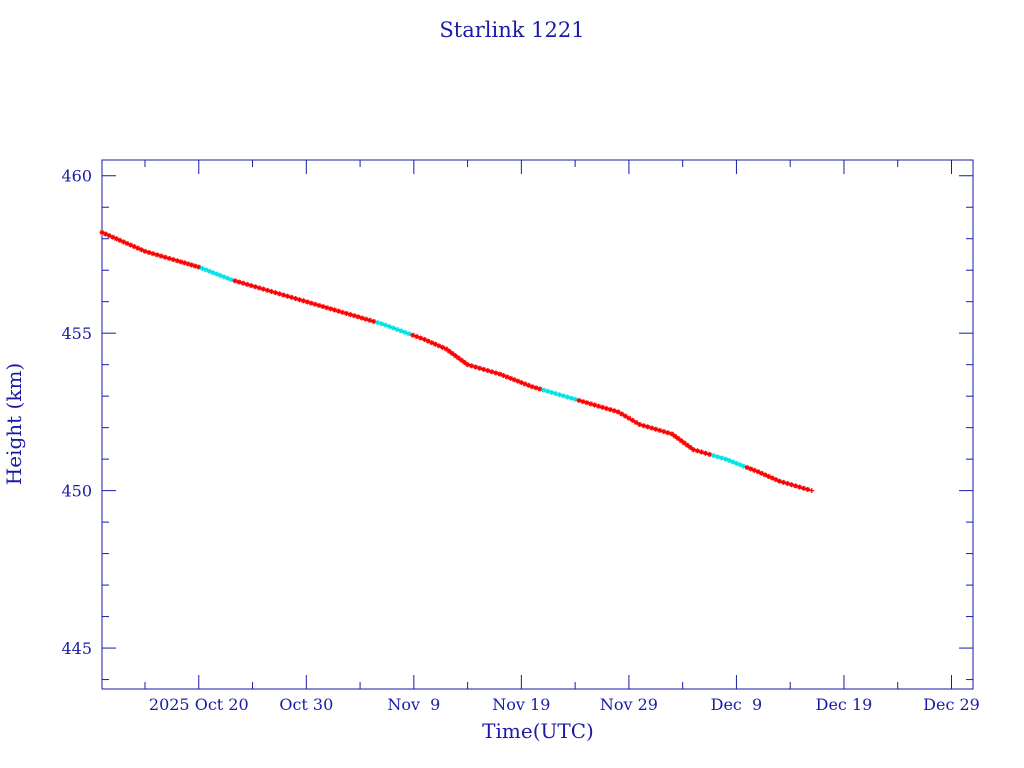 The height and width of the screenshot is (768, 1024). What do you see at coordinates (951, 704) in the screenshot?
I see `x-tick-label: Dec 29` at bounding box center [951, 704].